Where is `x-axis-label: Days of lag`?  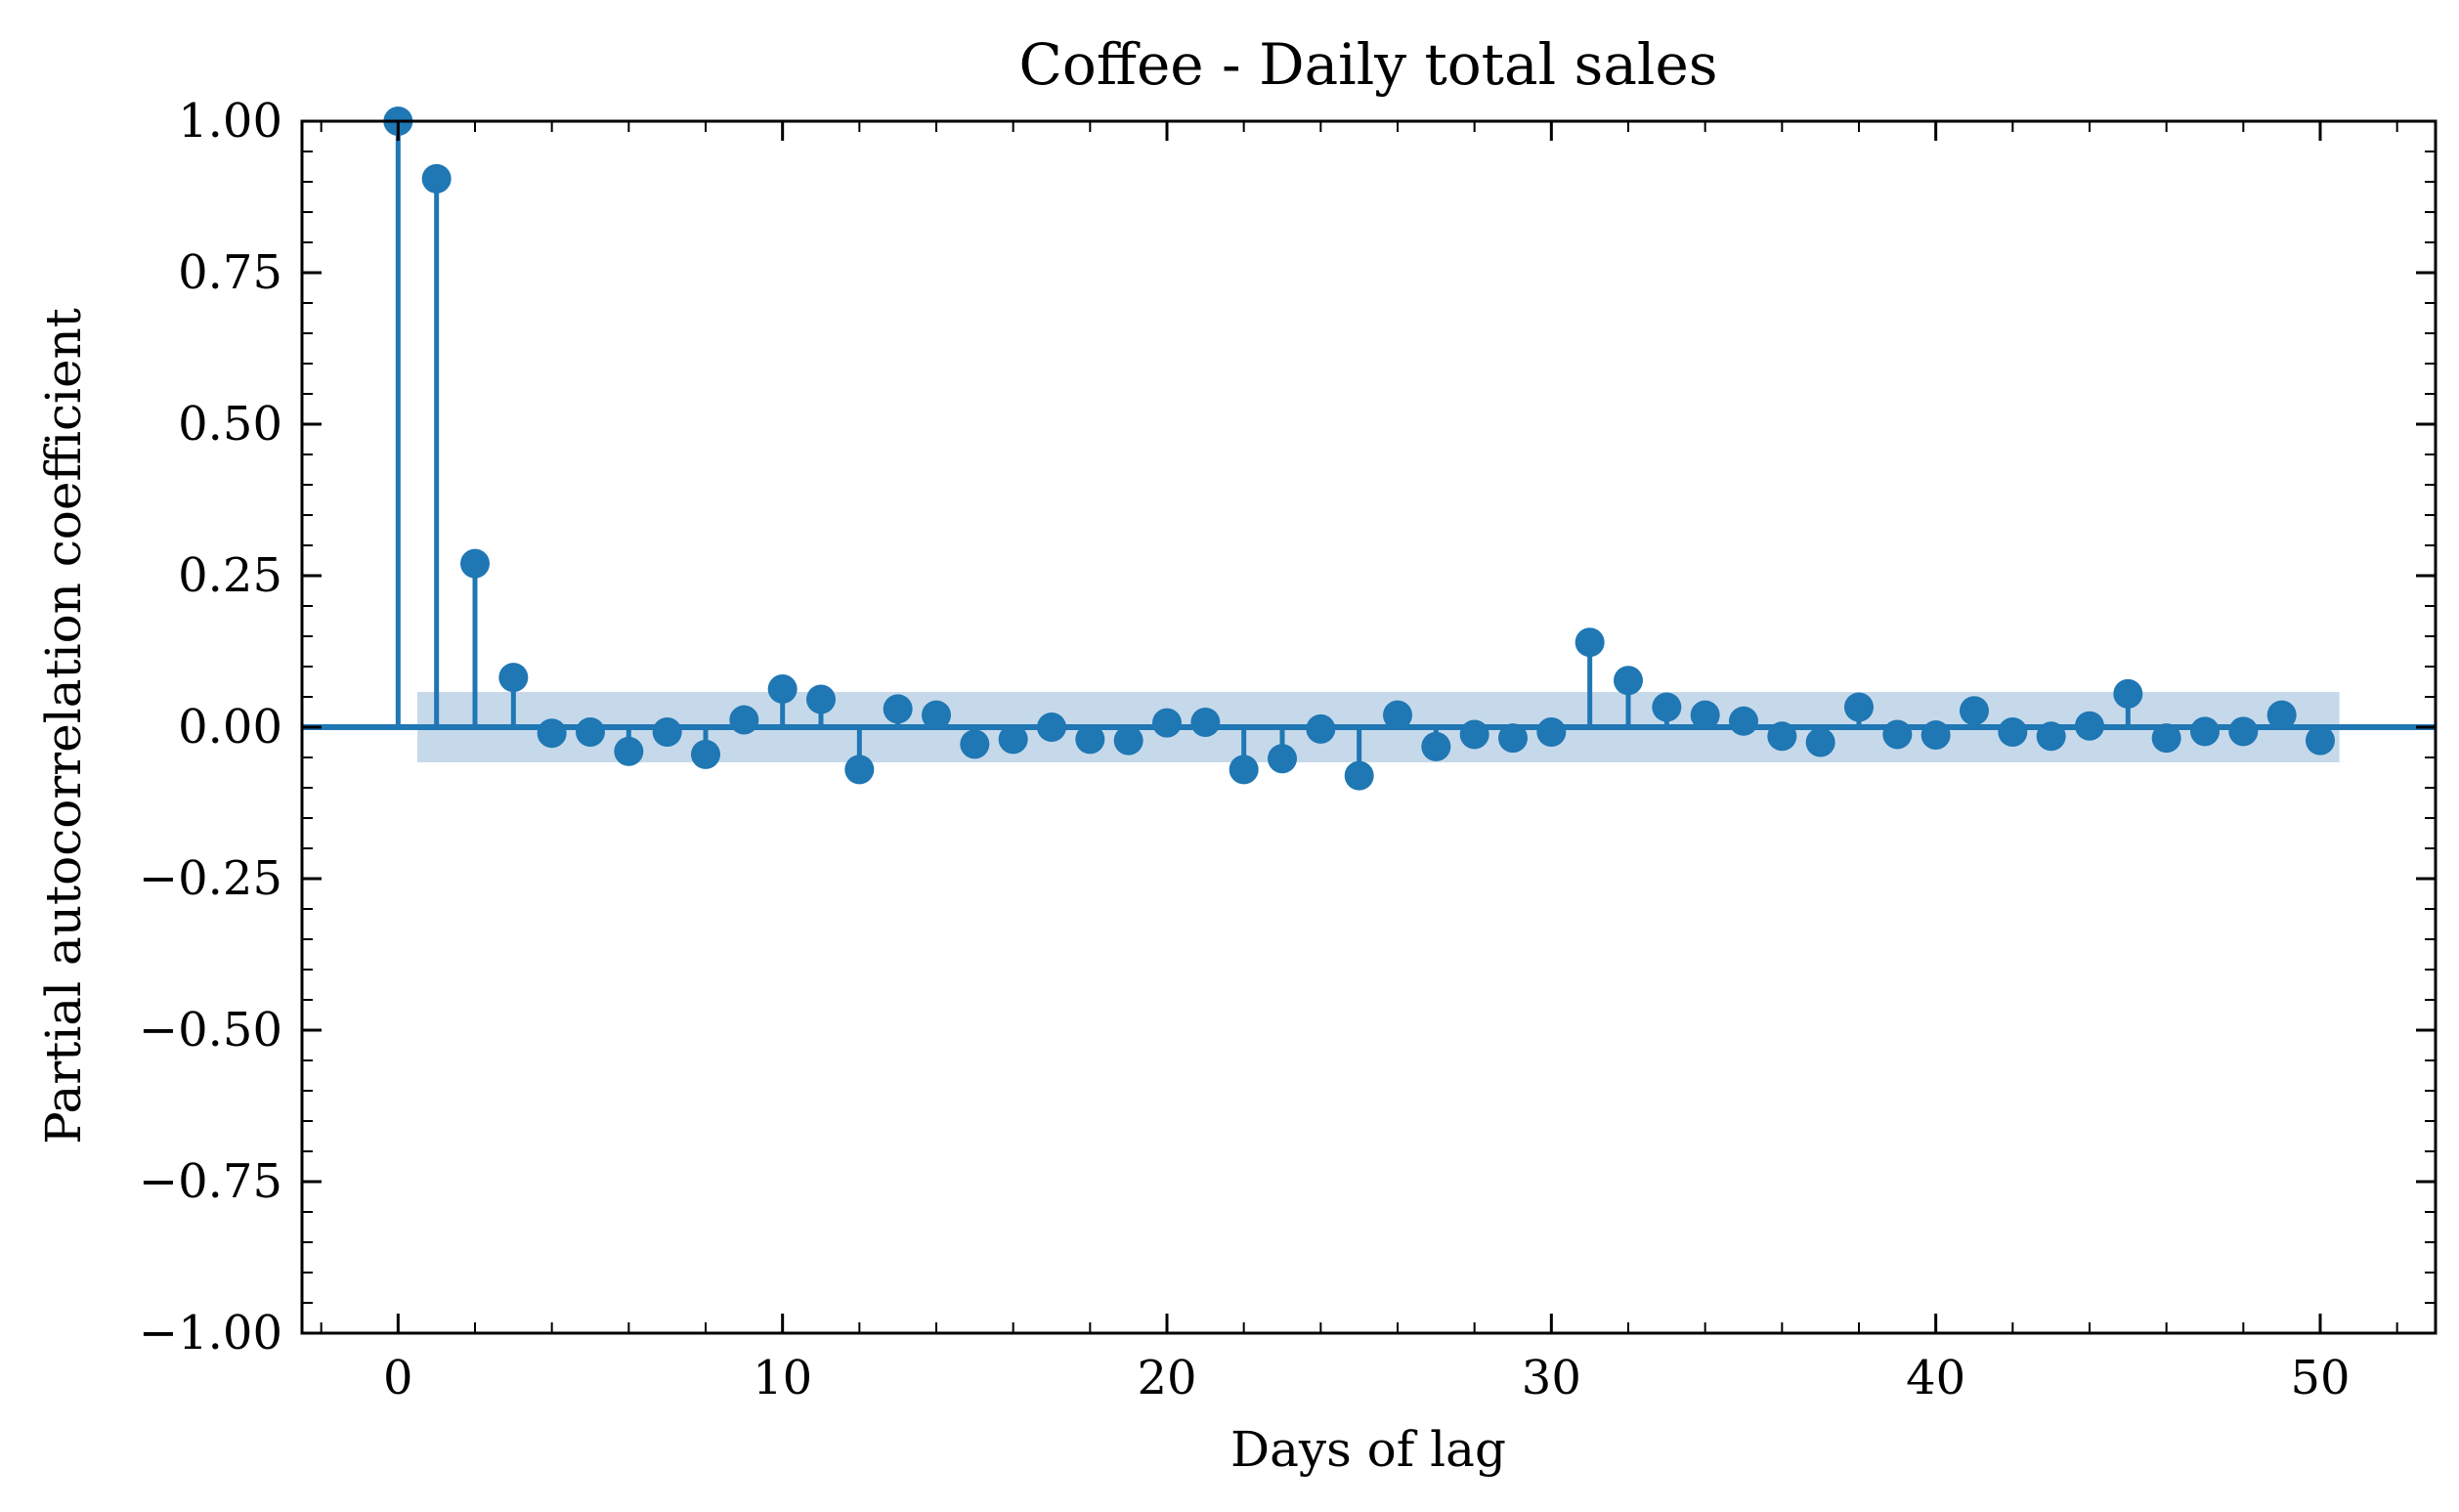
x-axis-label: Days of lag is located at coordinates (1368, 1449).